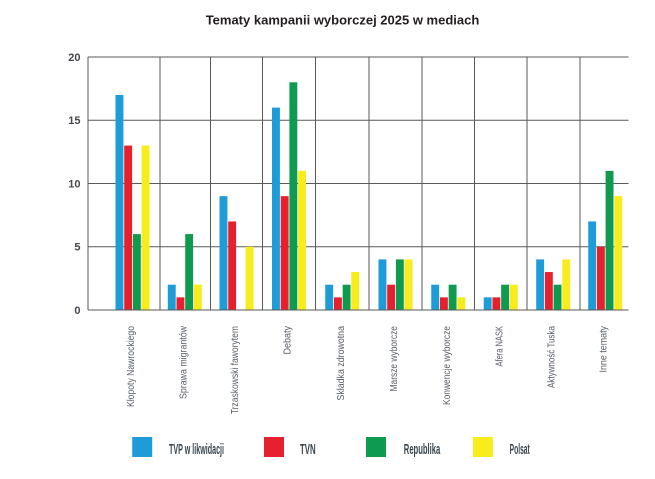 The height and width of the screenshot is (479, 655). Describe the element at coordinates (422, 450) in the screenshot. I see `svg-text: Republika` at that location.